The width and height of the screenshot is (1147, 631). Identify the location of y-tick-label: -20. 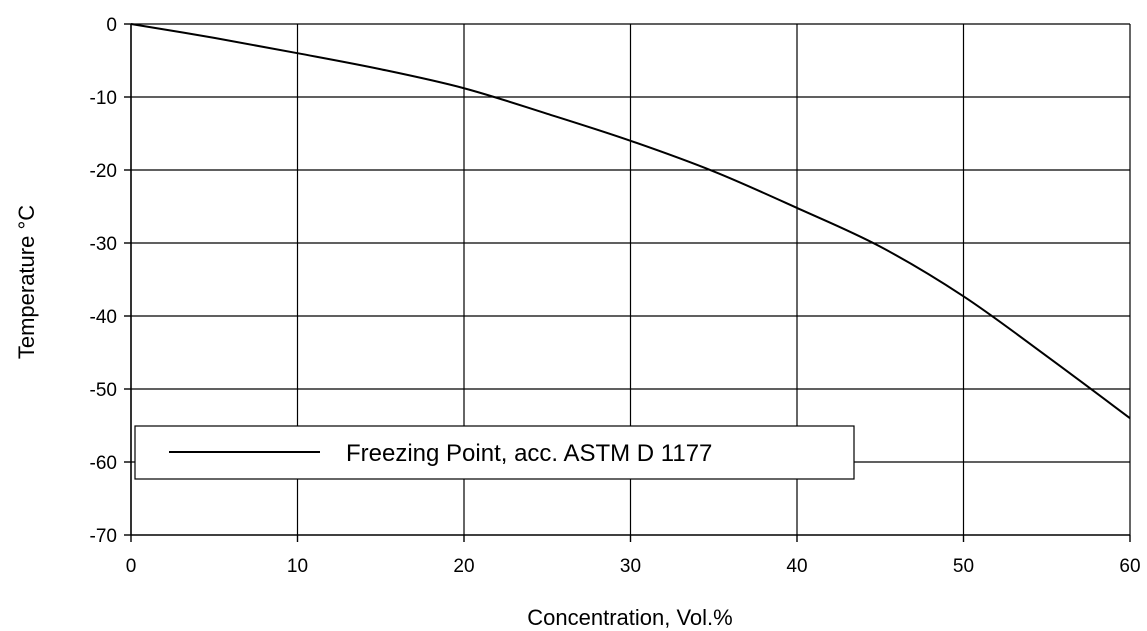
(103, 171).